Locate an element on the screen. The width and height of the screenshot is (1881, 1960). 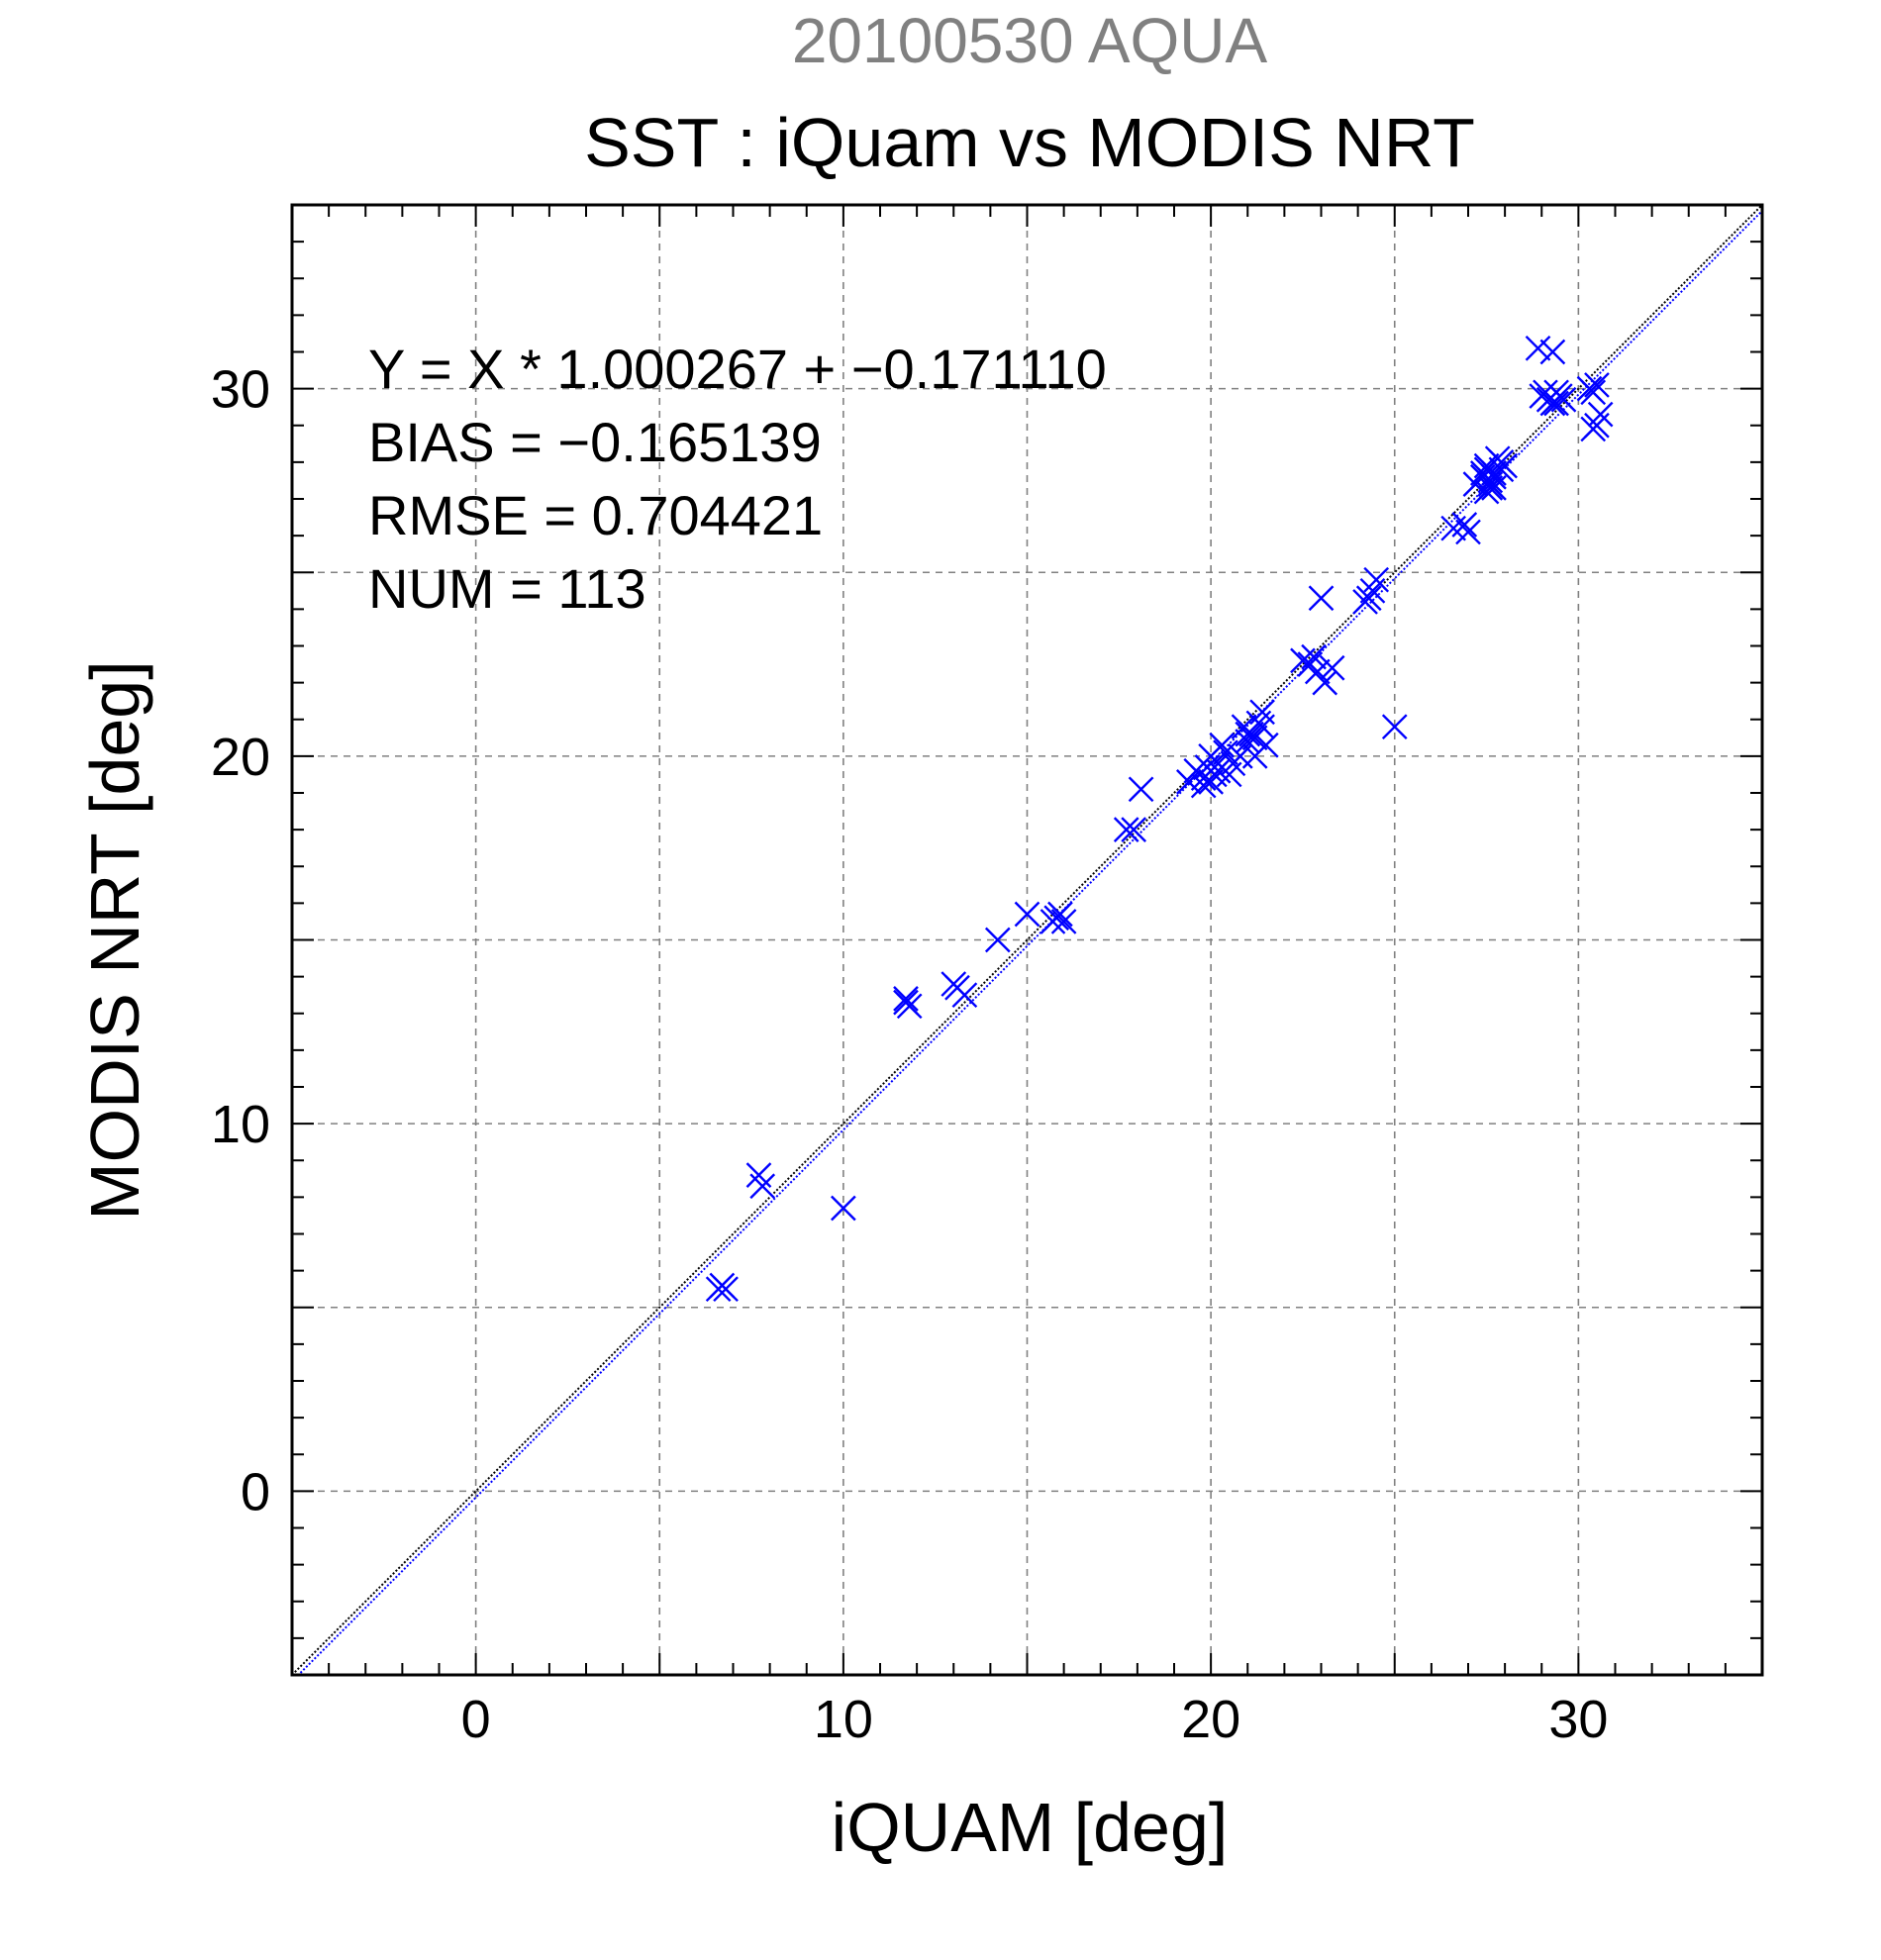
y-tick-label: 30 is located at coordinates (241, 390).